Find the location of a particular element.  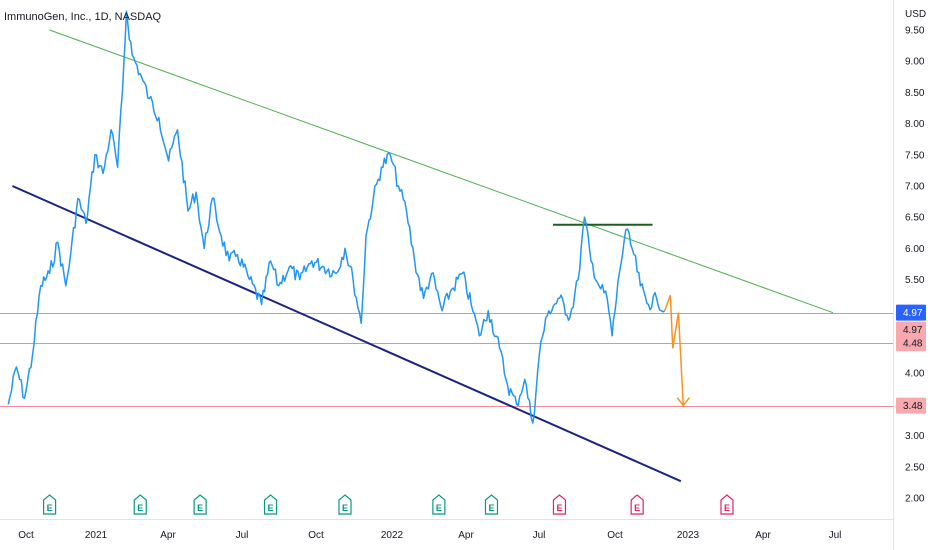

y-tick-label: 5.50 is located at coordinates (915, 280).